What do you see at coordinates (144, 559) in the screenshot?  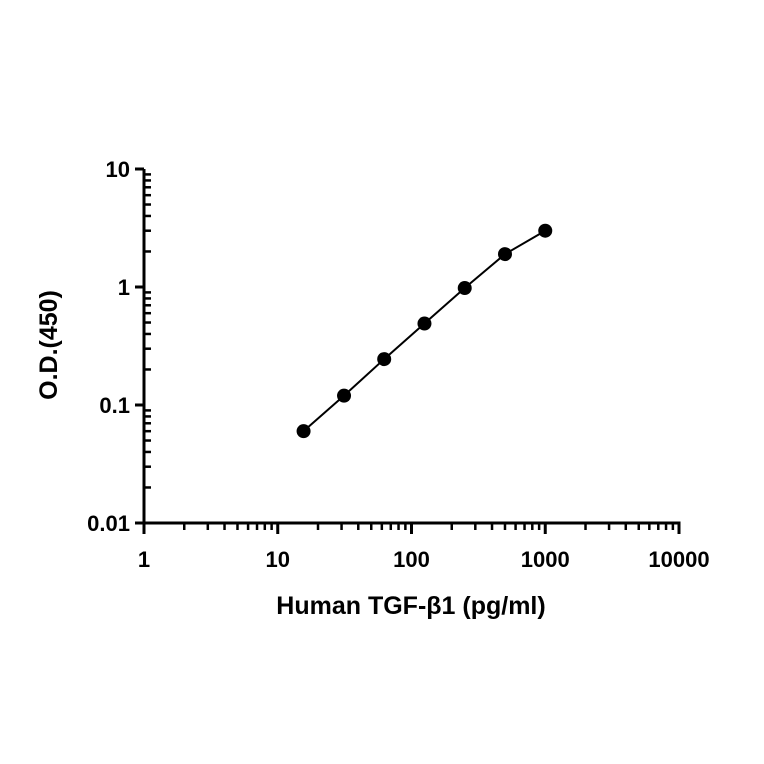 I see `x-tick-label: 1` at bounding box center [144, 559].